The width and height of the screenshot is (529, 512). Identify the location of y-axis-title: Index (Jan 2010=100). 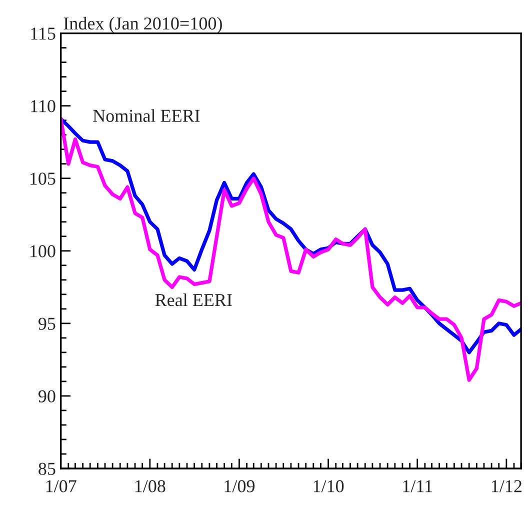
(143, 25).